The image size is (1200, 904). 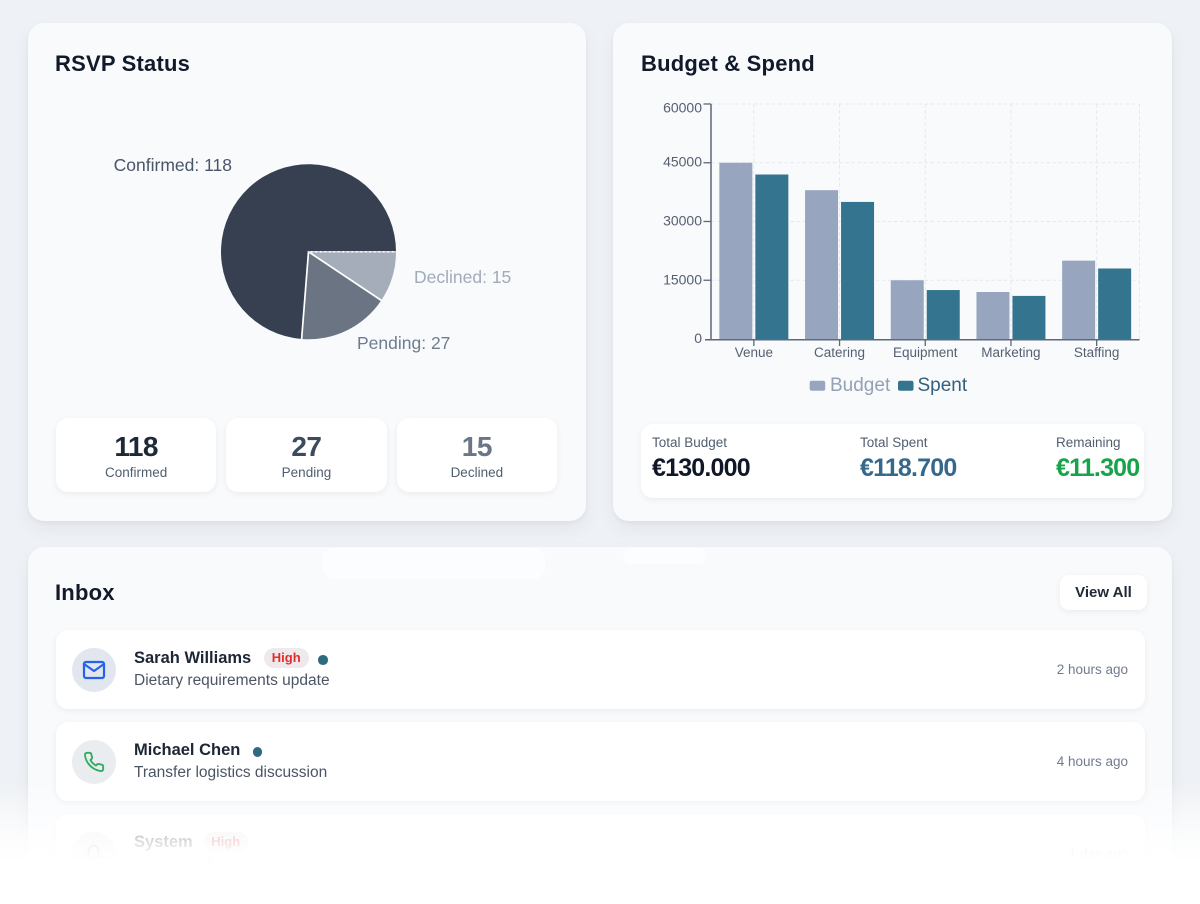 I want to click on svg-text: 15000, so click(x=682, y=279).